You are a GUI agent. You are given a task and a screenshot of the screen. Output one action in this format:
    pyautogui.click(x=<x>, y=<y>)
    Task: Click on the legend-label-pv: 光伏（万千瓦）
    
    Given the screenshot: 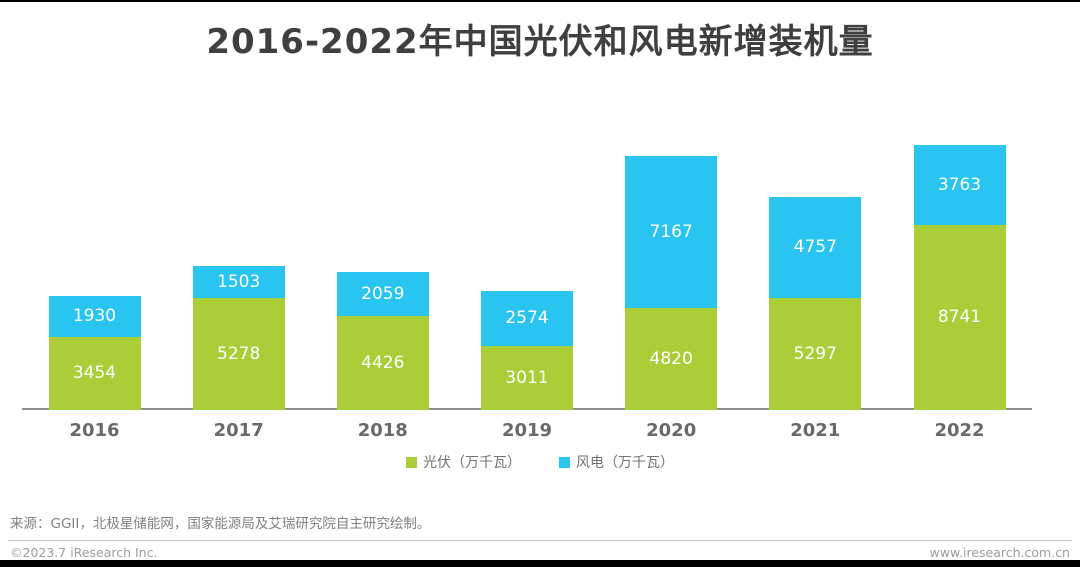 What is the action you would take?
    pyautogui.click(x=472, y=463)
    